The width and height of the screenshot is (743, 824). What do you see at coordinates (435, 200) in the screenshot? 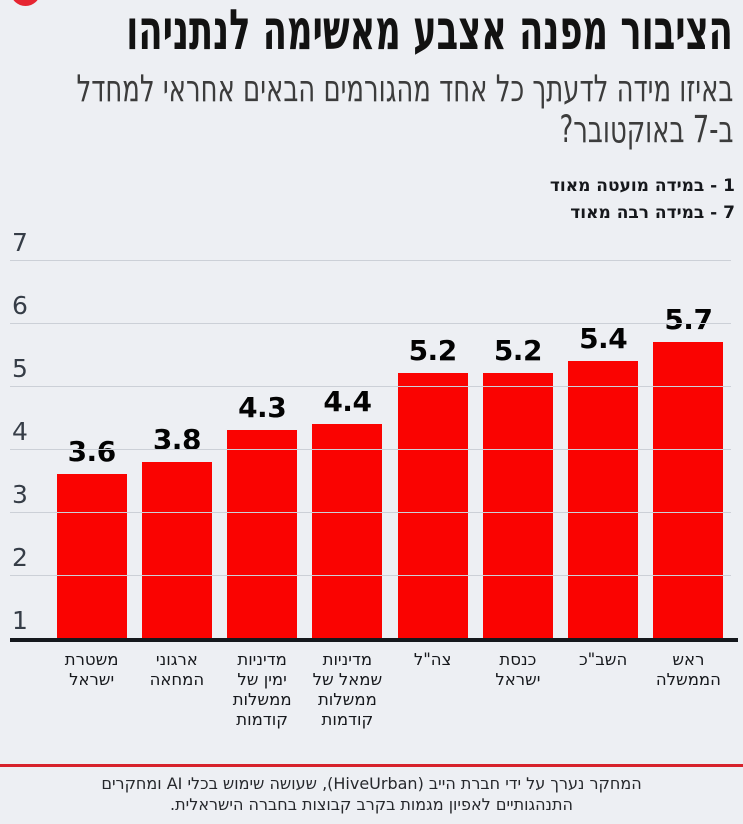
I see `scale-legend: 1 - במידה מועטה מאוד 7 - במידה רבה מאוד` at bounding box center [435, 200].